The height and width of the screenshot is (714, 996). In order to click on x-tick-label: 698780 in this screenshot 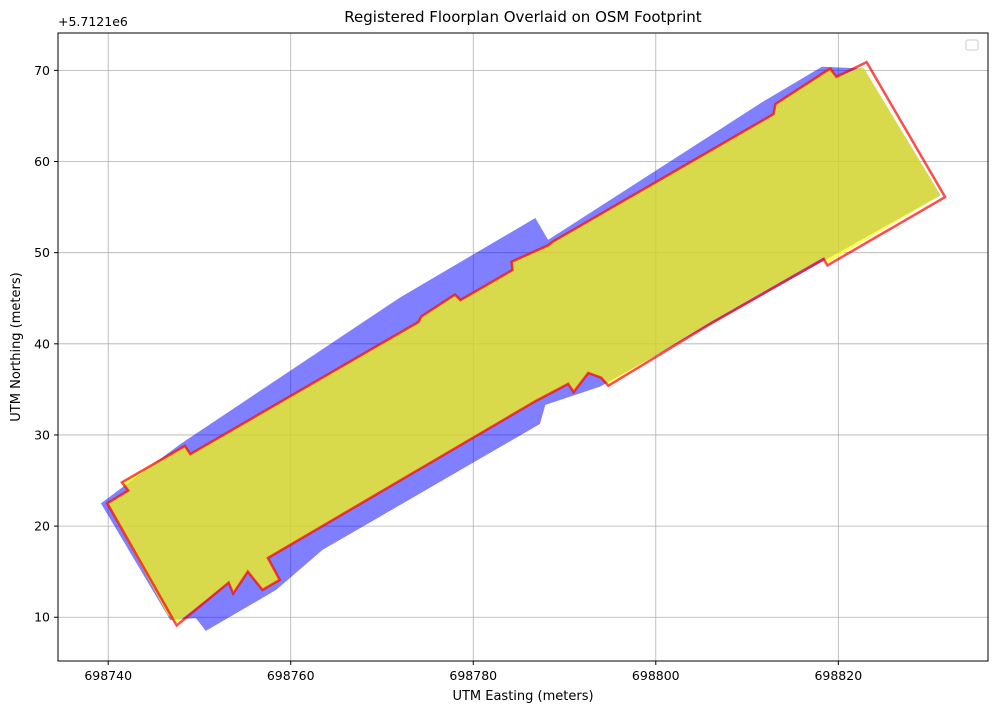, I will do `click(473, 675)`.